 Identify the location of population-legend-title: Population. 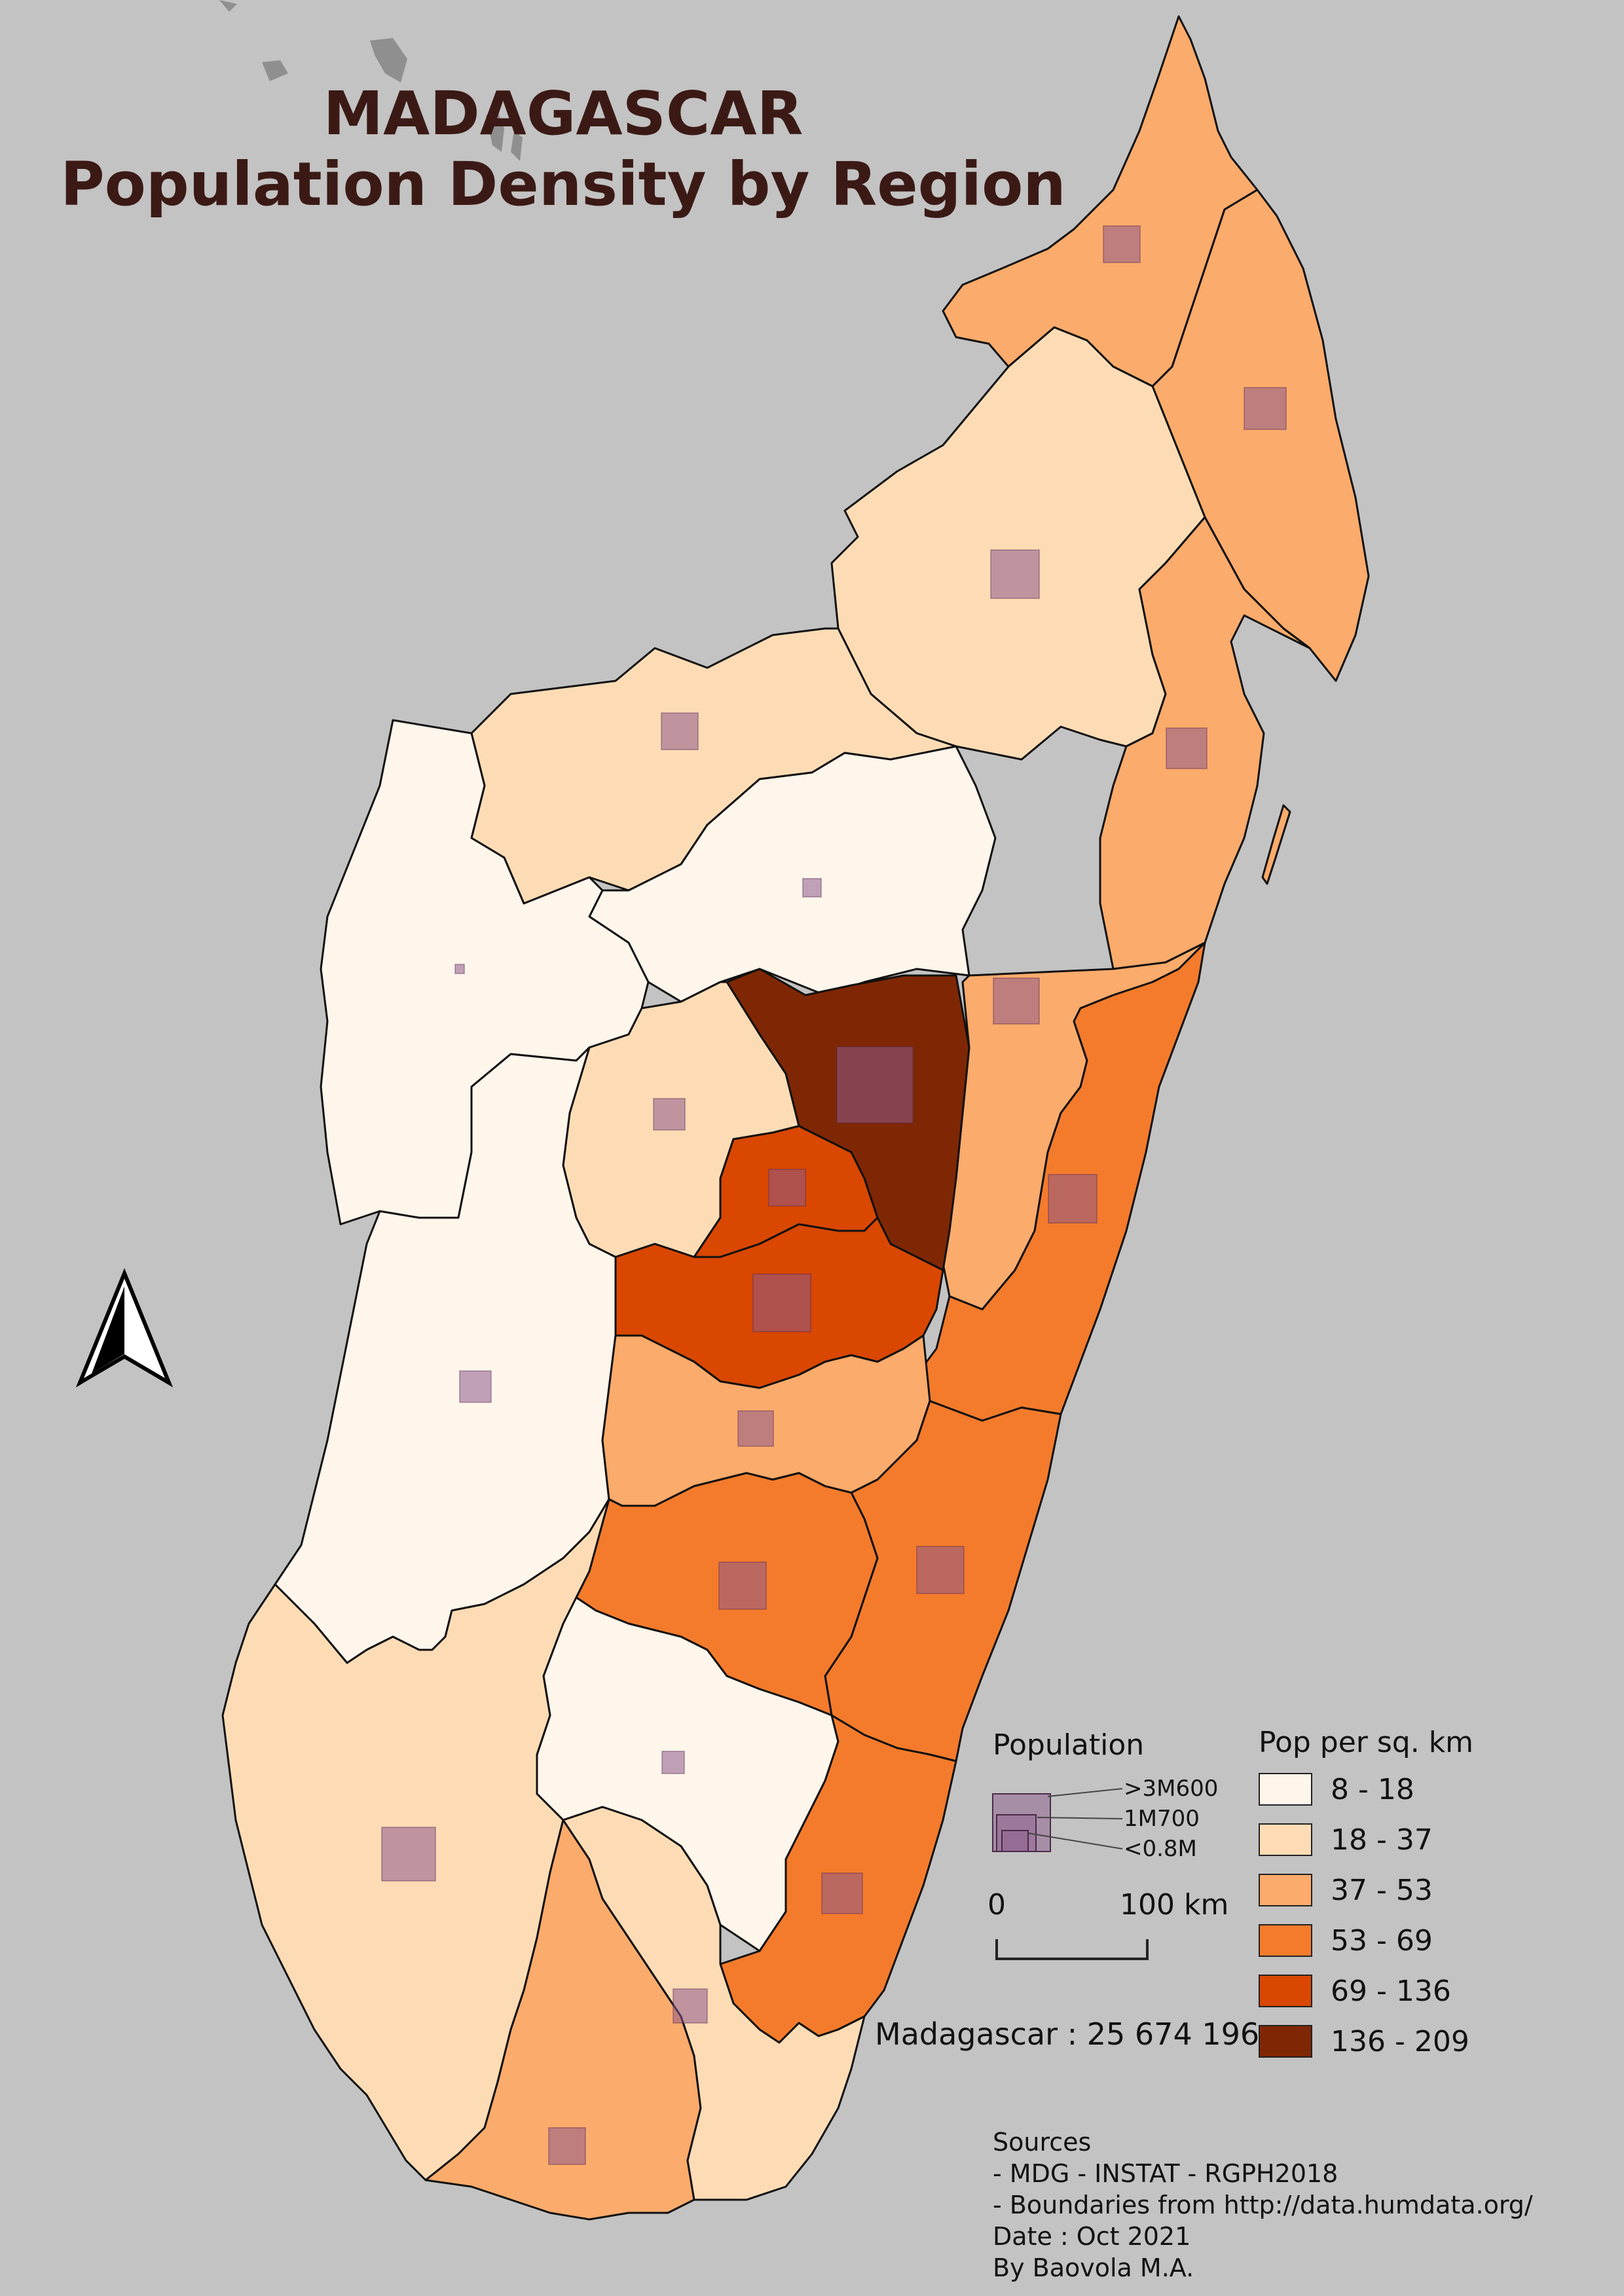
(1069, 1745).